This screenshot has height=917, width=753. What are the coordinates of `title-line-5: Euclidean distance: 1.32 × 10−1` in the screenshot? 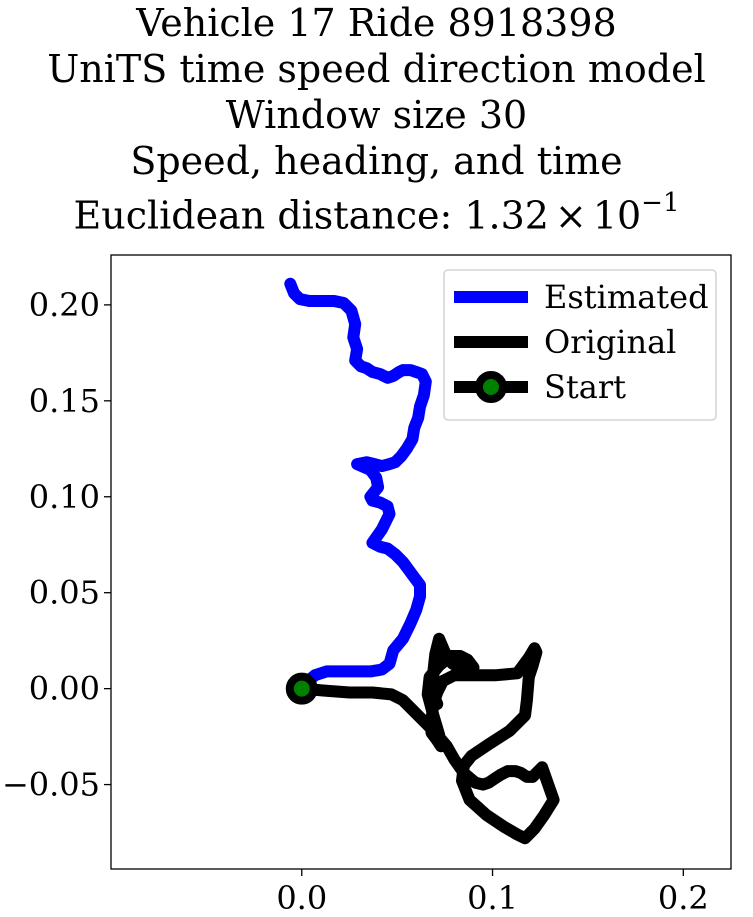 It's located at (376, 211).